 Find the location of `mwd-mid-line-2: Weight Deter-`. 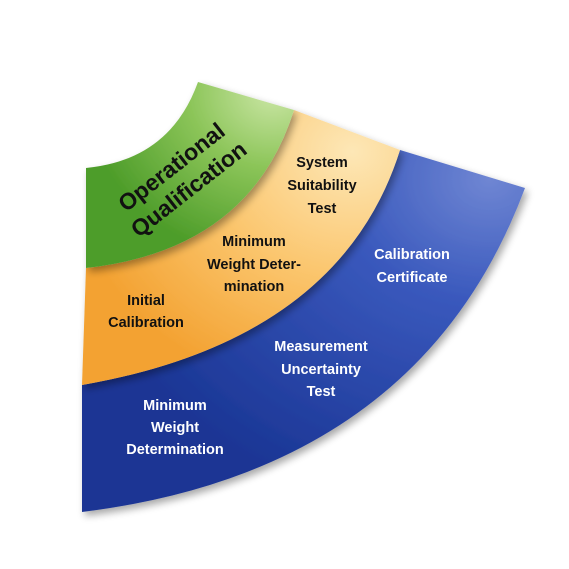

mwd-mid-line-2: Weight Deter- is located at coordinates (254, 265).